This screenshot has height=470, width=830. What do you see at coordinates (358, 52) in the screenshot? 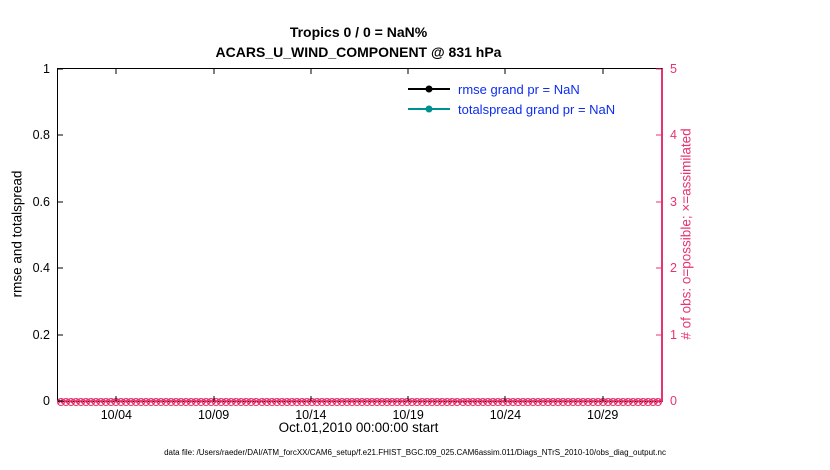
I see `chart-subtitle: ACARS_U_WIND_COMPONENT @ 831 hPa` at bounding box center [358, 52].